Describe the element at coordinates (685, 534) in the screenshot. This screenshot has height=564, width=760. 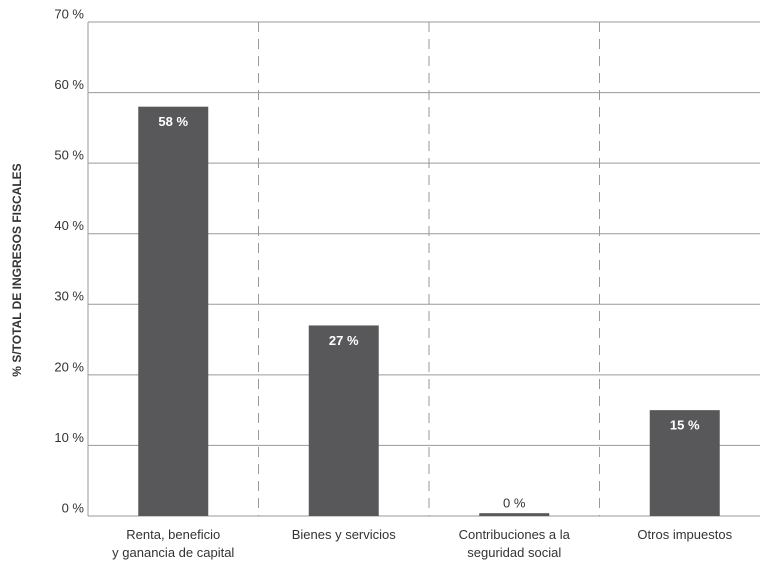
I see `x-tick-label: Otros impuestos` at that location.